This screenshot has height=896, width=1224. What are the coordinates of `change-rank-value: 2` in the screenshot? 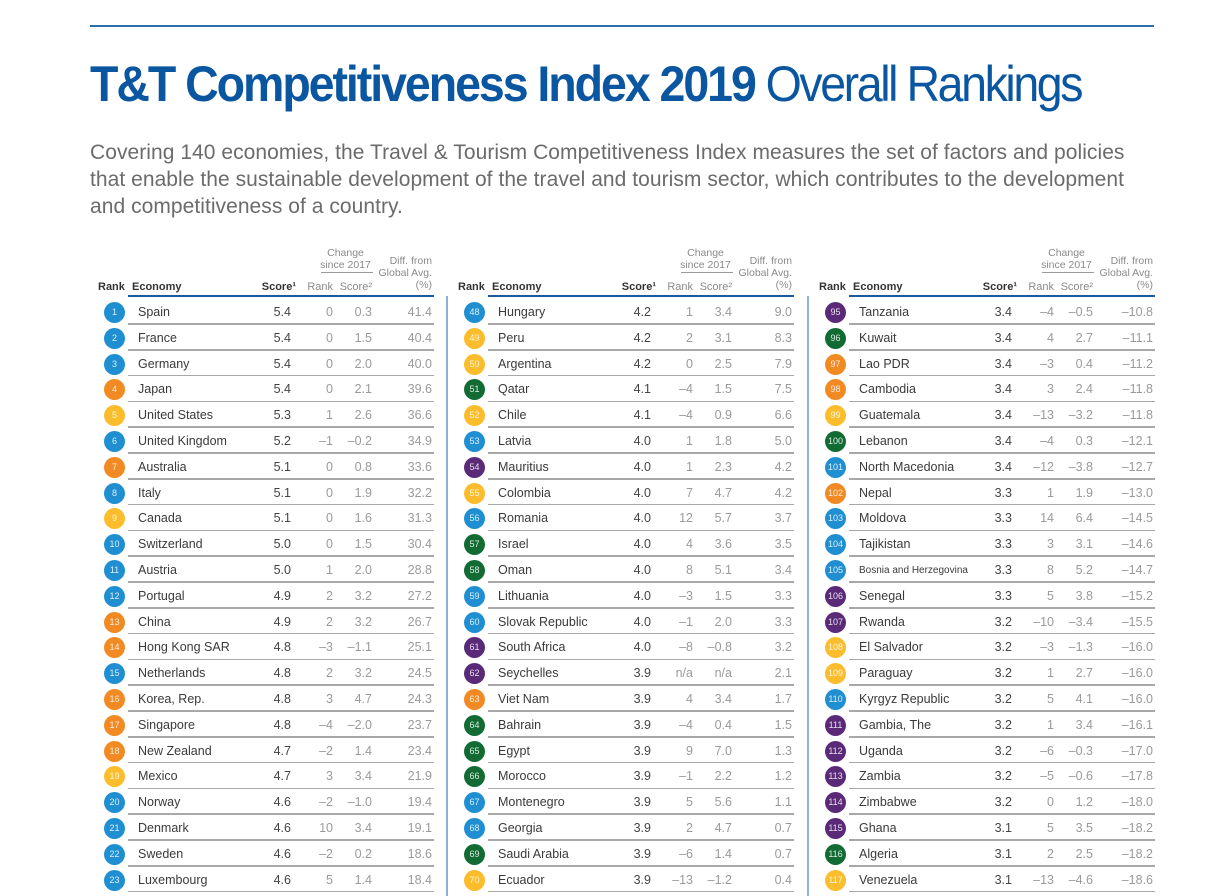 It's located at (329, 595).